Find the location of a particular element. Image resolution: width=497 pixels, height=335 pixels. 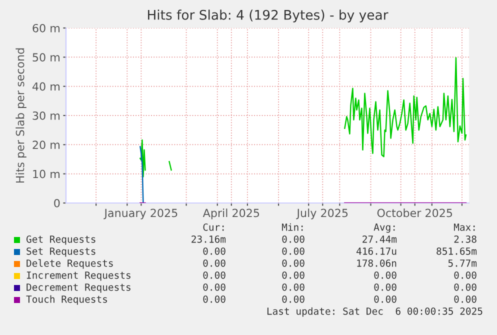

text: 851.65m is located at coordinates (456, 251).